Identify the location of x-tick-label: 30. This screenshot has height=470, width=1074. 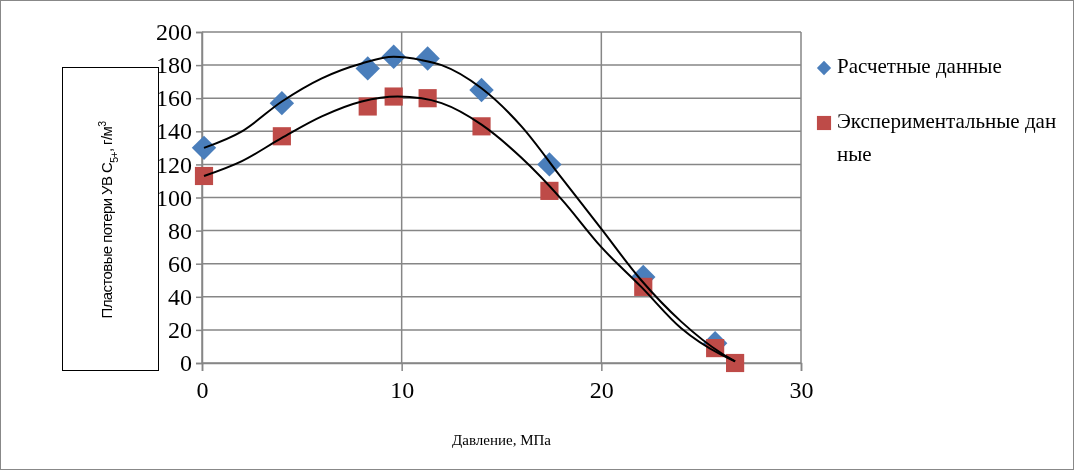
(801, 390).